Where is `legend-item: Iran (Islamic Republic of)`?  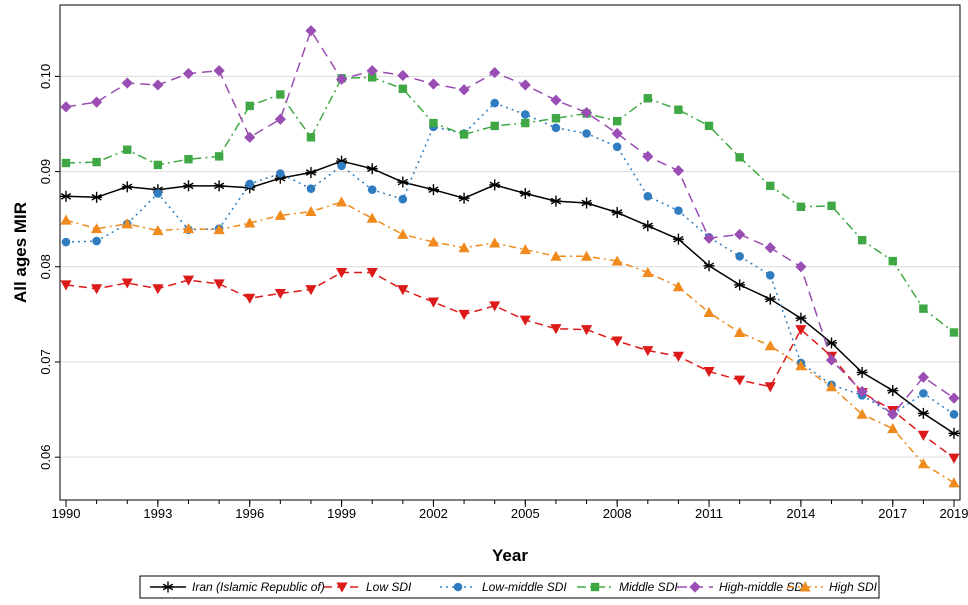 legend-item: Iran (Islamic Republic of) is located at coordinates (237, 587).